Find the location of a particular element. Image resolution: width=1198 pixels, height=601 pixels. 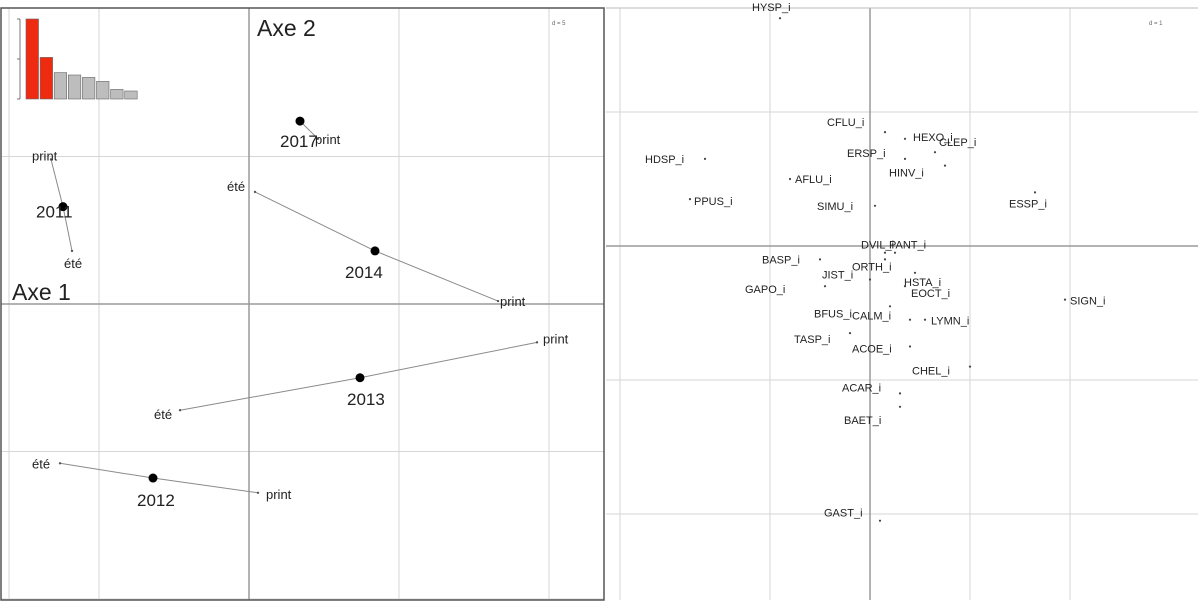

eigen-bar-selected is located at coordinates (32, 59).